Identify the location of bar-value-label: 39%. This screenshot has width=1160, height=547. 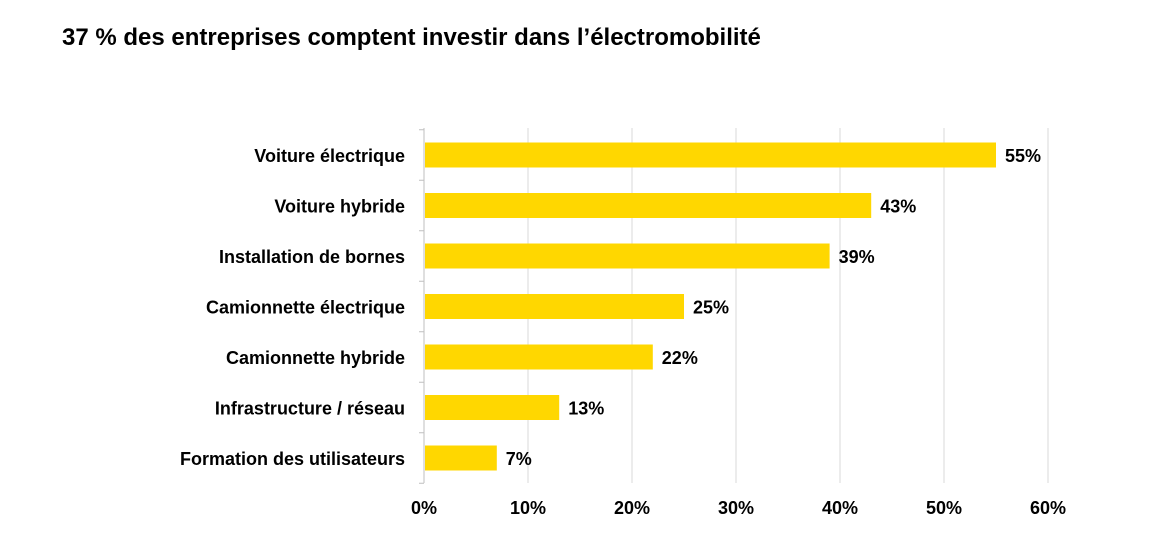
(857, 257).